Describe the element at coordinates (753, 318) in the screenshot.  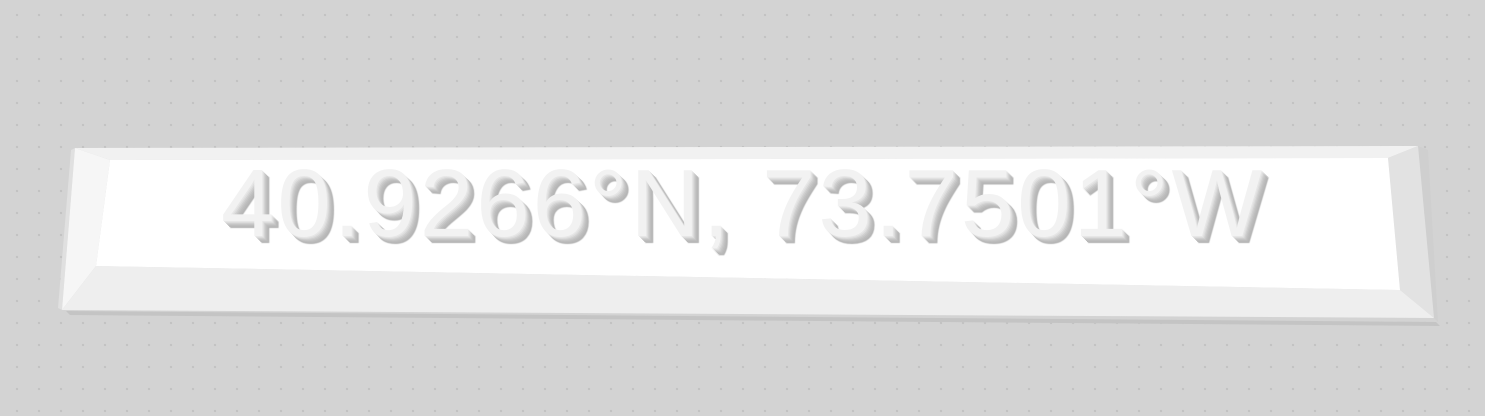
I see `plaque-shadow` at that location.